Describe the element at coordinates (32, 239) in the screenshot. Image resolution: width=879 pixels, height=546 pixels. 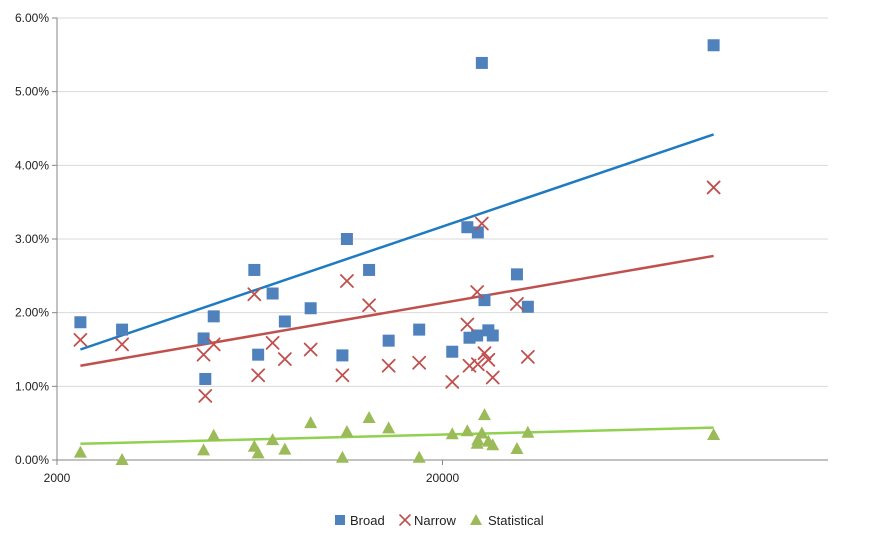
I see `y-tick-label-3: 3.00%` at that location.